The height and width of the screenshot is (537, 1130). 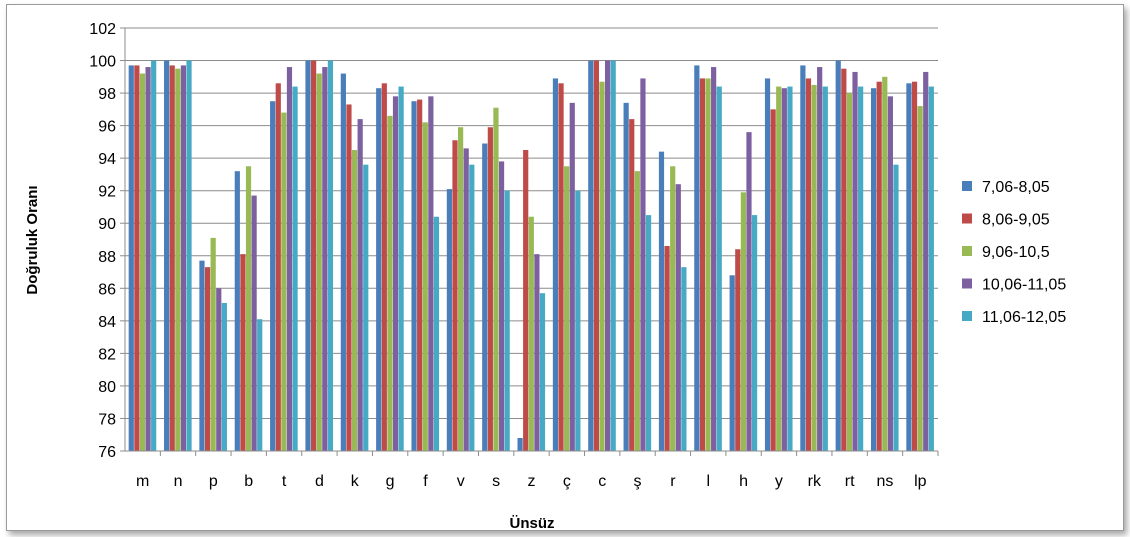 What do you see at coordinates (920, 481) in the screenshot?
I see `x-tick-label: lp` at bounding box center [920, 481].